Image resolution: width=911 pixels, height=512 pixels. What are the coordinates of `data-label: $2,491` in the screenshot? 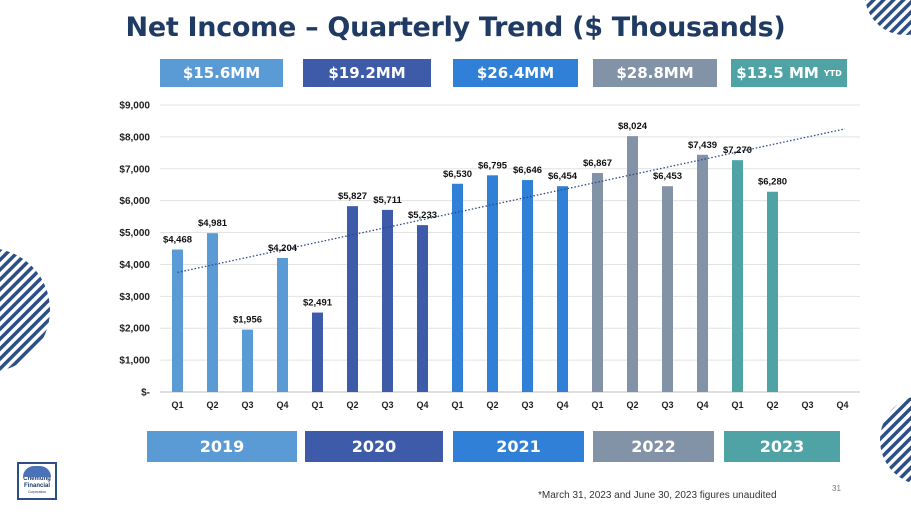 It's located at (318, 303).